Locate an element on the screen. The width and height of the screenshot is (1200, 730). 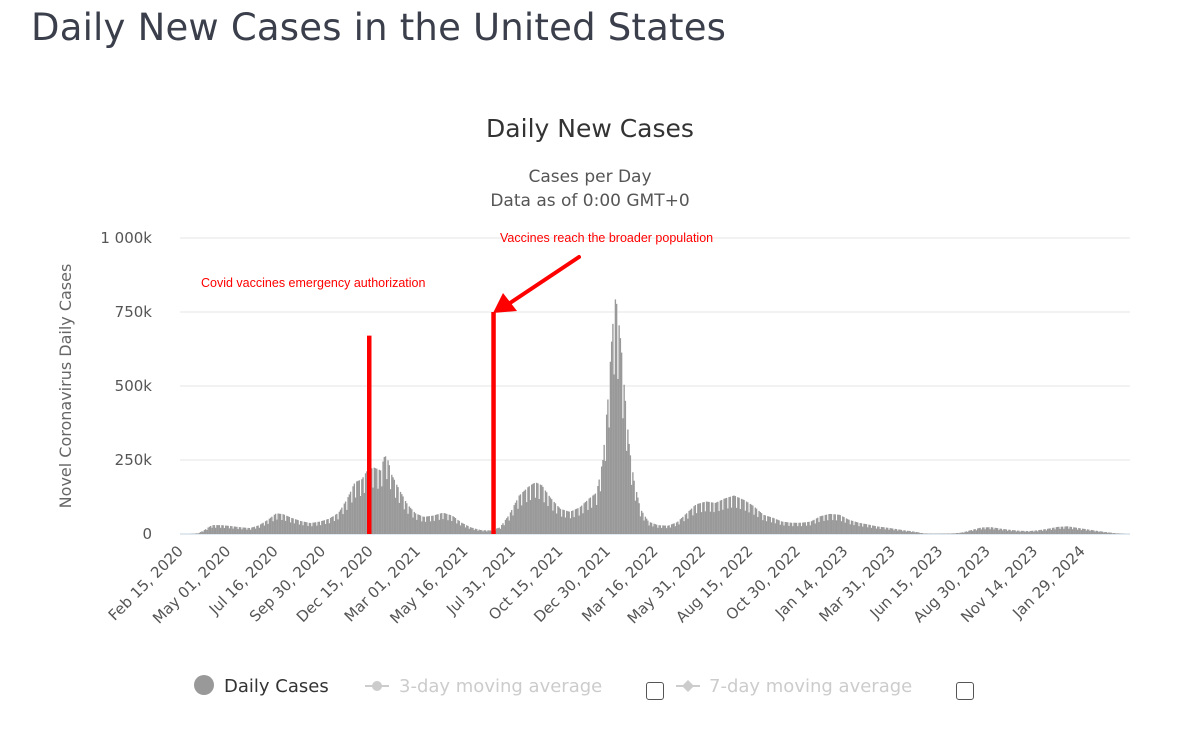
annotation-eua-text: Covid vaccines emergency authorization is located at coordinates (313, 283).